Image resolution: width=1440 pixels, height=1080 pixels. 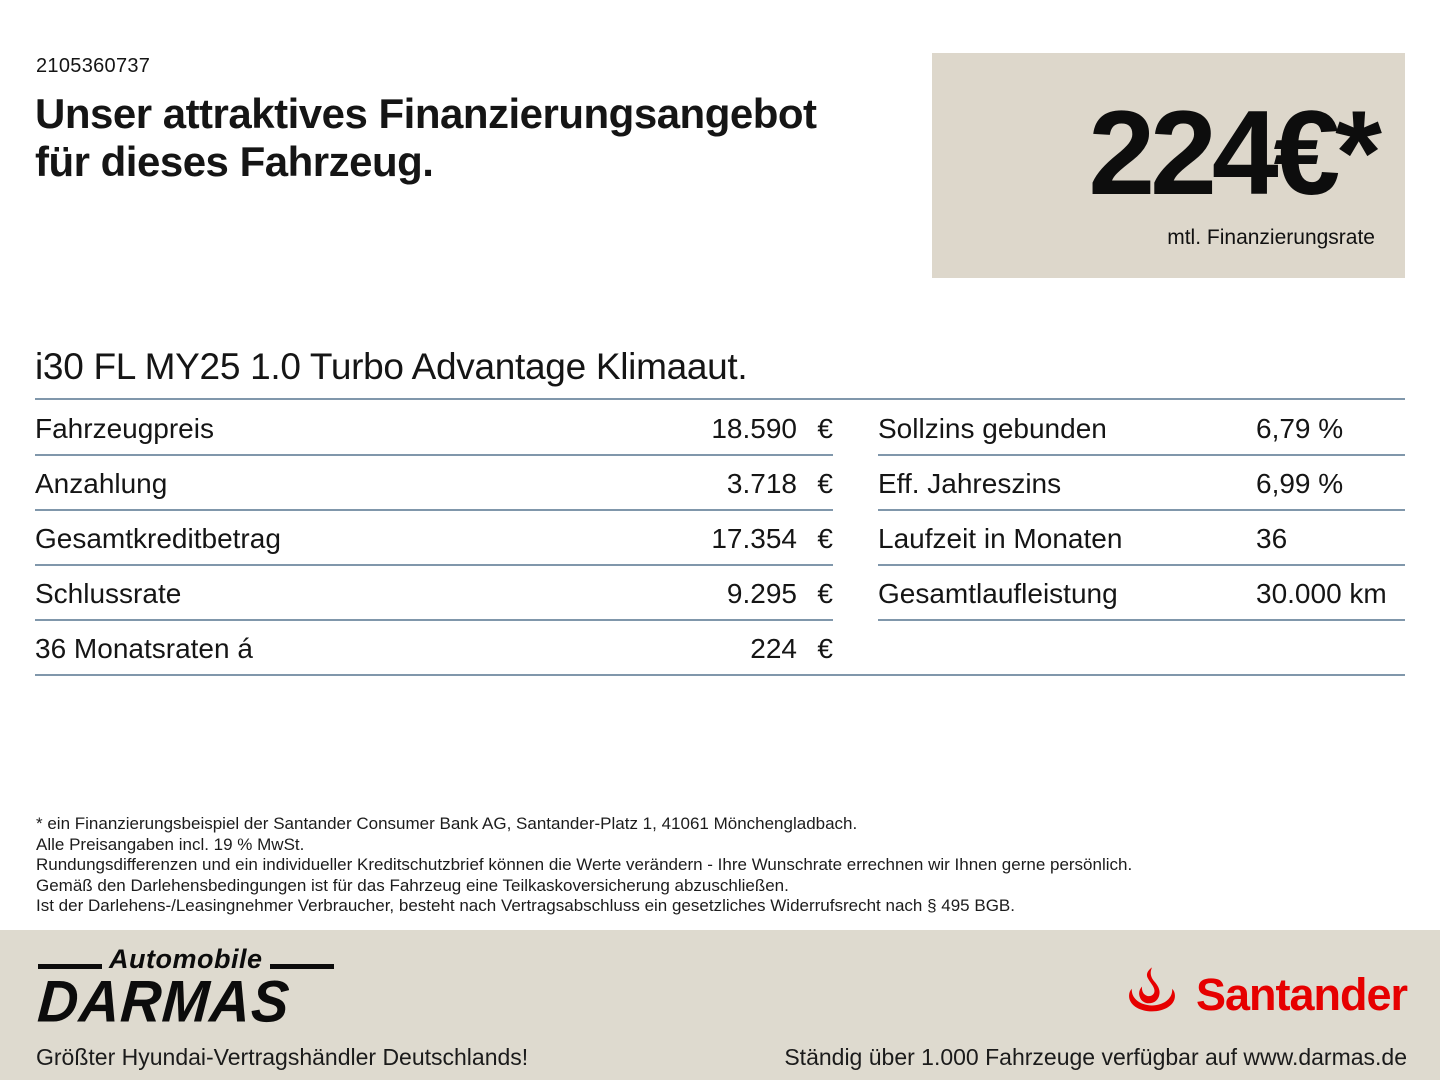 What do you see at coordinates (1141, 538) in the screenshot?
I see `table-row: Laufzeit in Monaten 36` at bounding box center [1141, 538].